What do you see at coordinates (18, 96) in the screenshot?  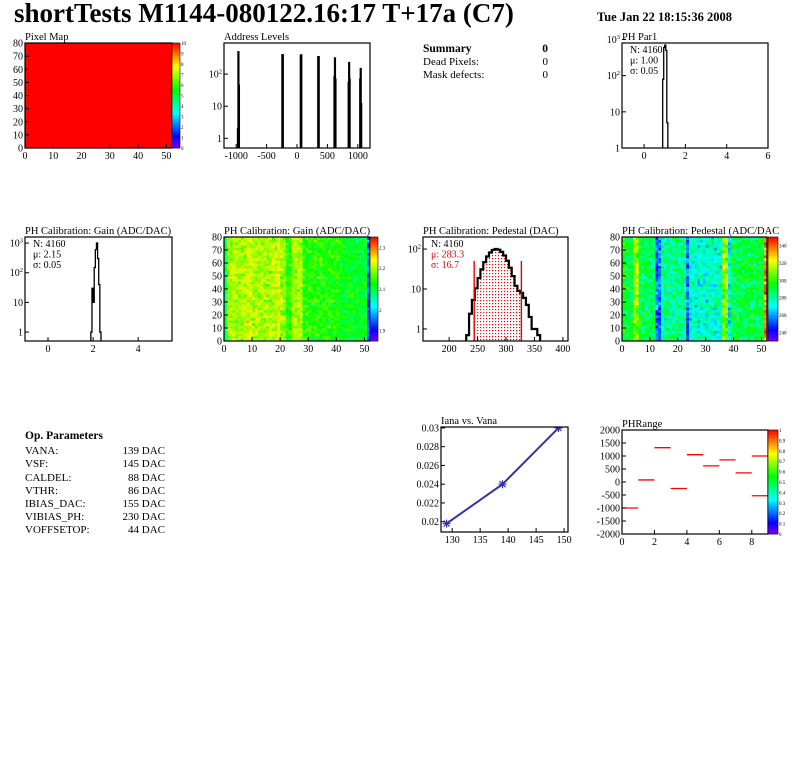 I see `y-tick-label: 40` at bounding box center [18, 96].